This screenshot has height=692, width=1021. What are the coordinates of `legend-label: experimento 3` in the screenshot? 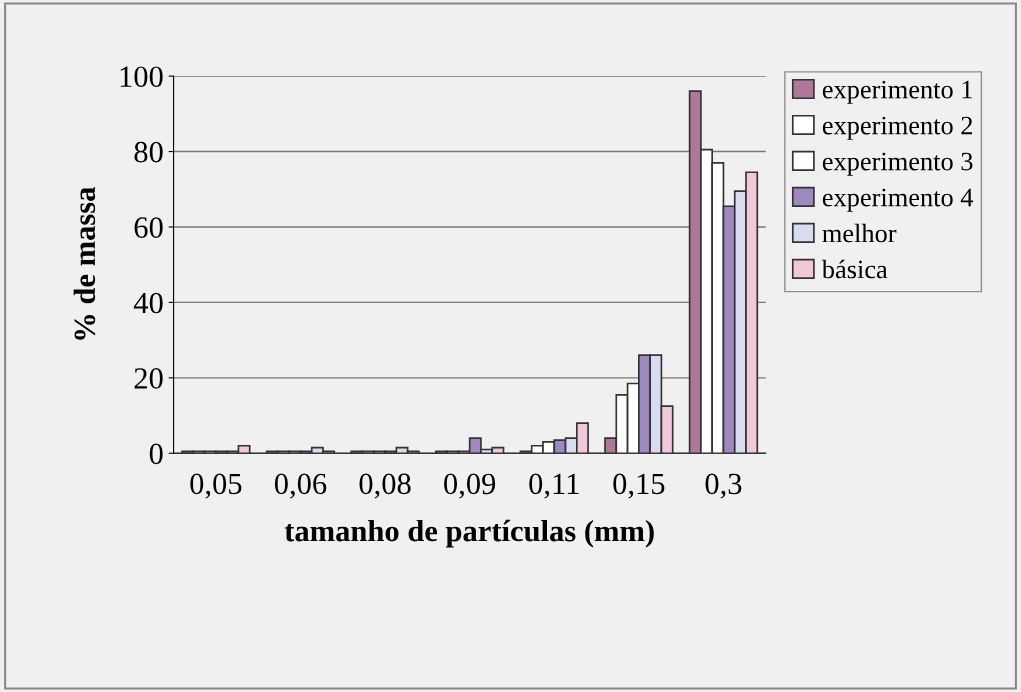 It's located at (897, 164).